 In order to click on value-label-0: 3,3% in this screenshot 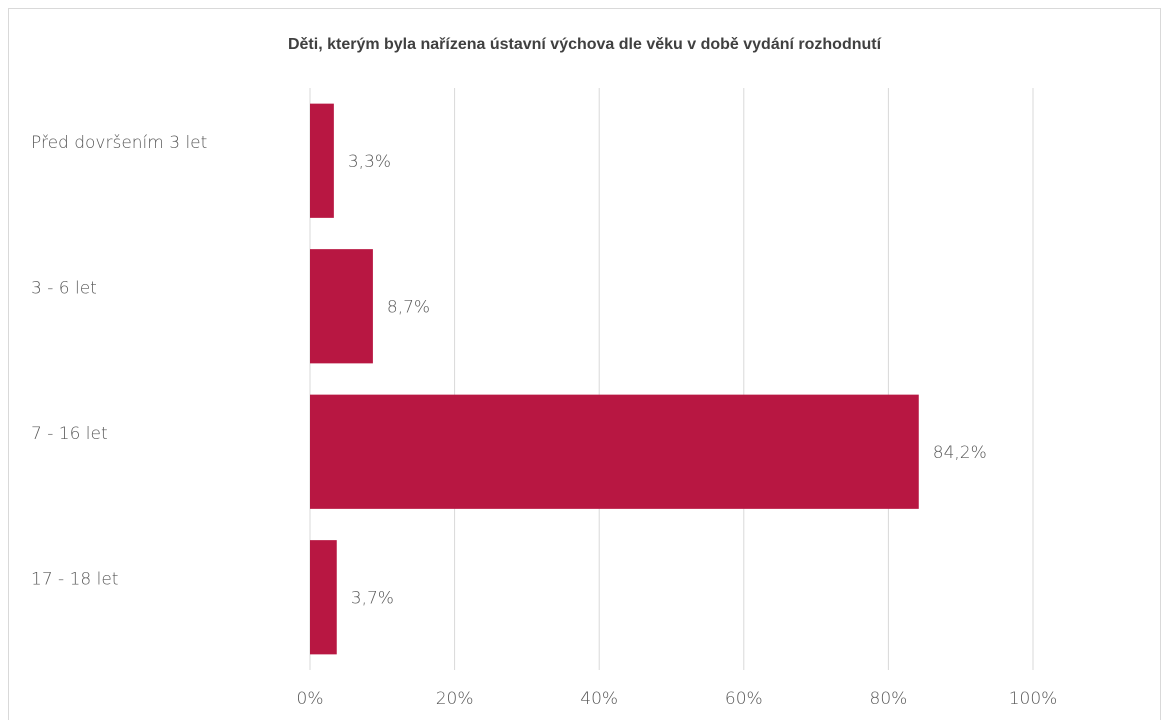, I will do `click(369, 162)`.